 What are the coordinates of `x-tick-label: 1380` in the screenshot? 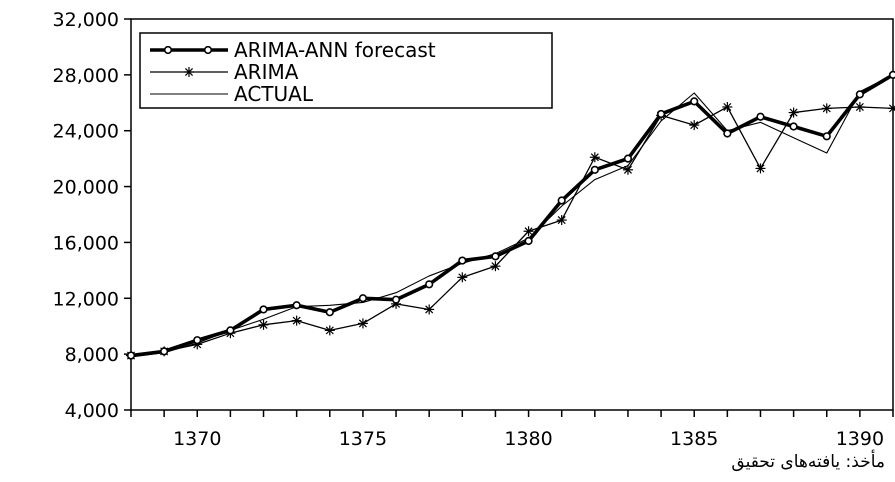 It's located at (528, 439).